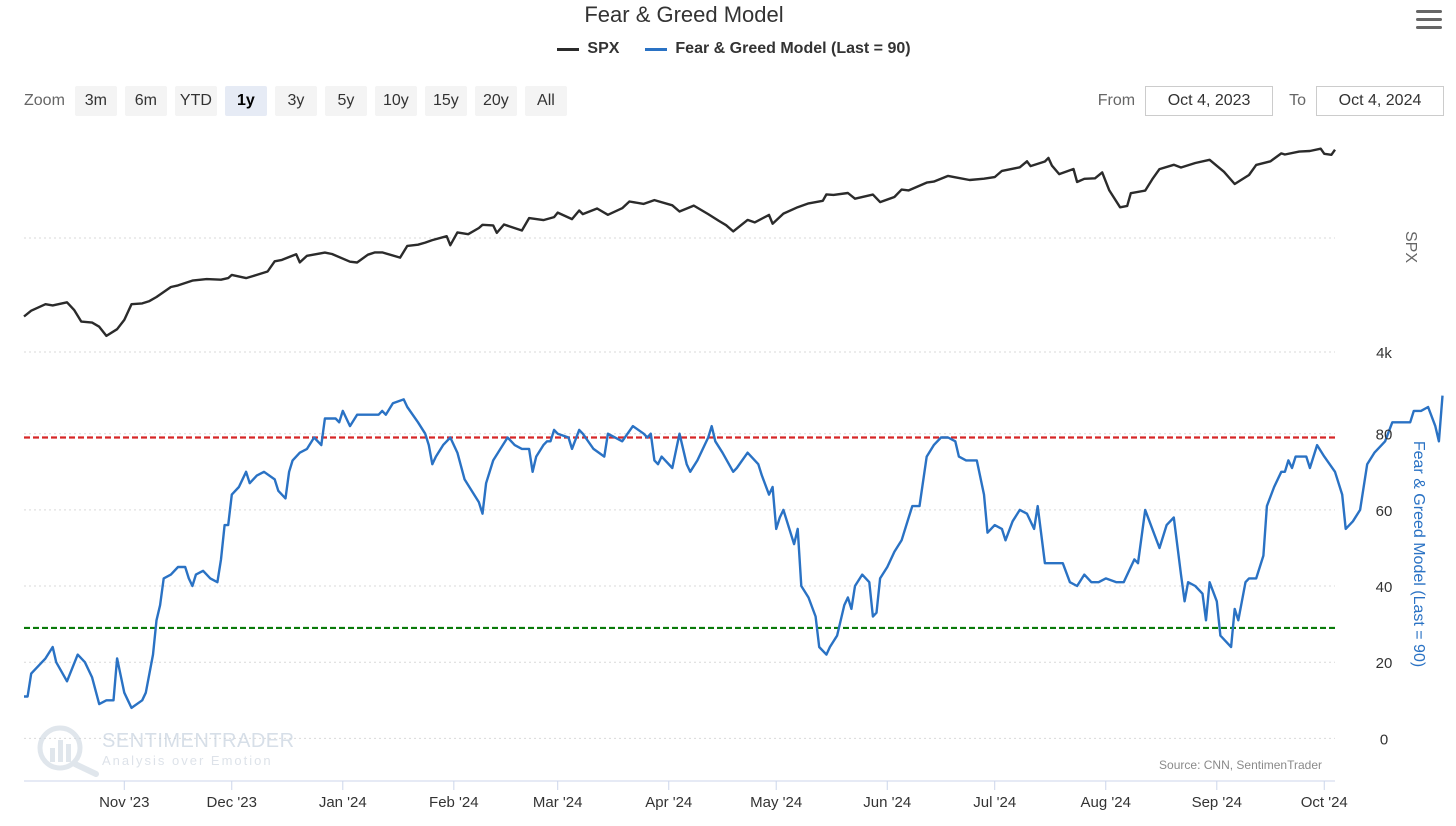  I want to click on fear-greed-tick-label: 60, so click(1384, 511).